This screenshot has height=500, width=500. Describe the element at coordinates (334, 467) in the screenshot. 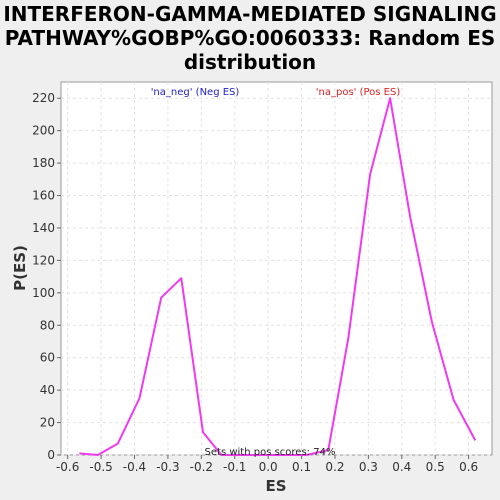

I see `x-tick-label-8: 0.2` at that location.